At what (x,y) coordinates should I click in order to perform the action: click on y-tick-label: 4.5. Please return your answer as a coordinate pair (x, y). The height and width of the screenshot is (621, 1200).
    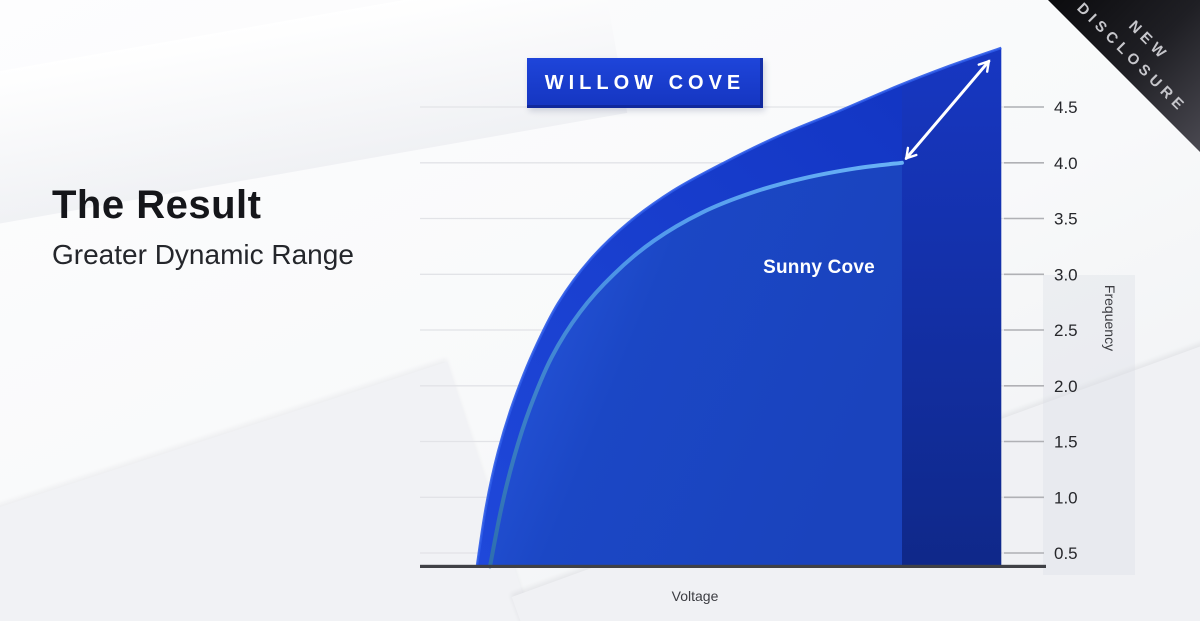
    Looking at the image, I should click on (1066, 107).